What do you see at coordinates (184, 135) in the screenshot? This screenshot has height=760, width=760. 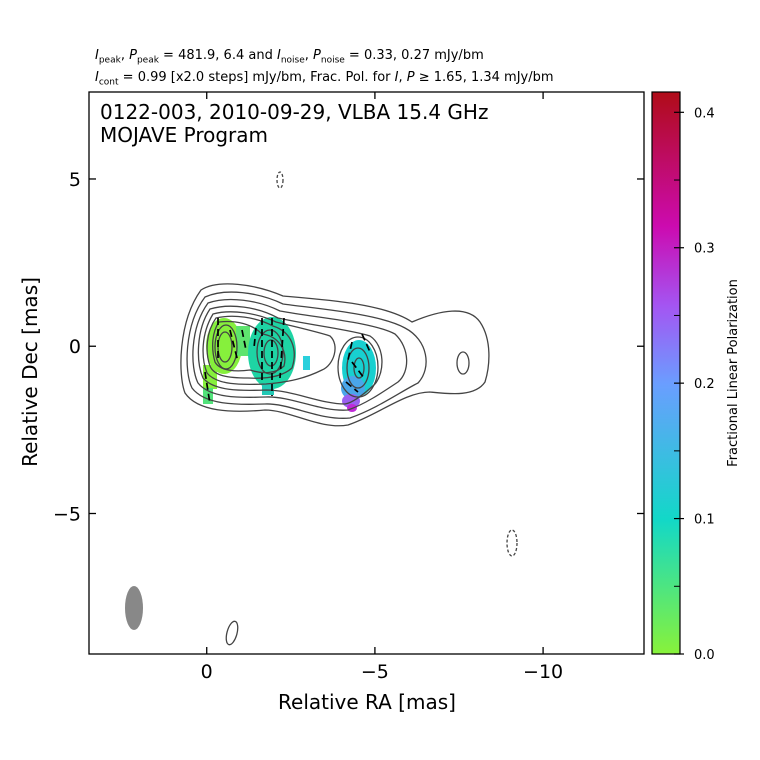 I see `chart-subtitle: MOJAVE Program` at bounding box center [184, 135].